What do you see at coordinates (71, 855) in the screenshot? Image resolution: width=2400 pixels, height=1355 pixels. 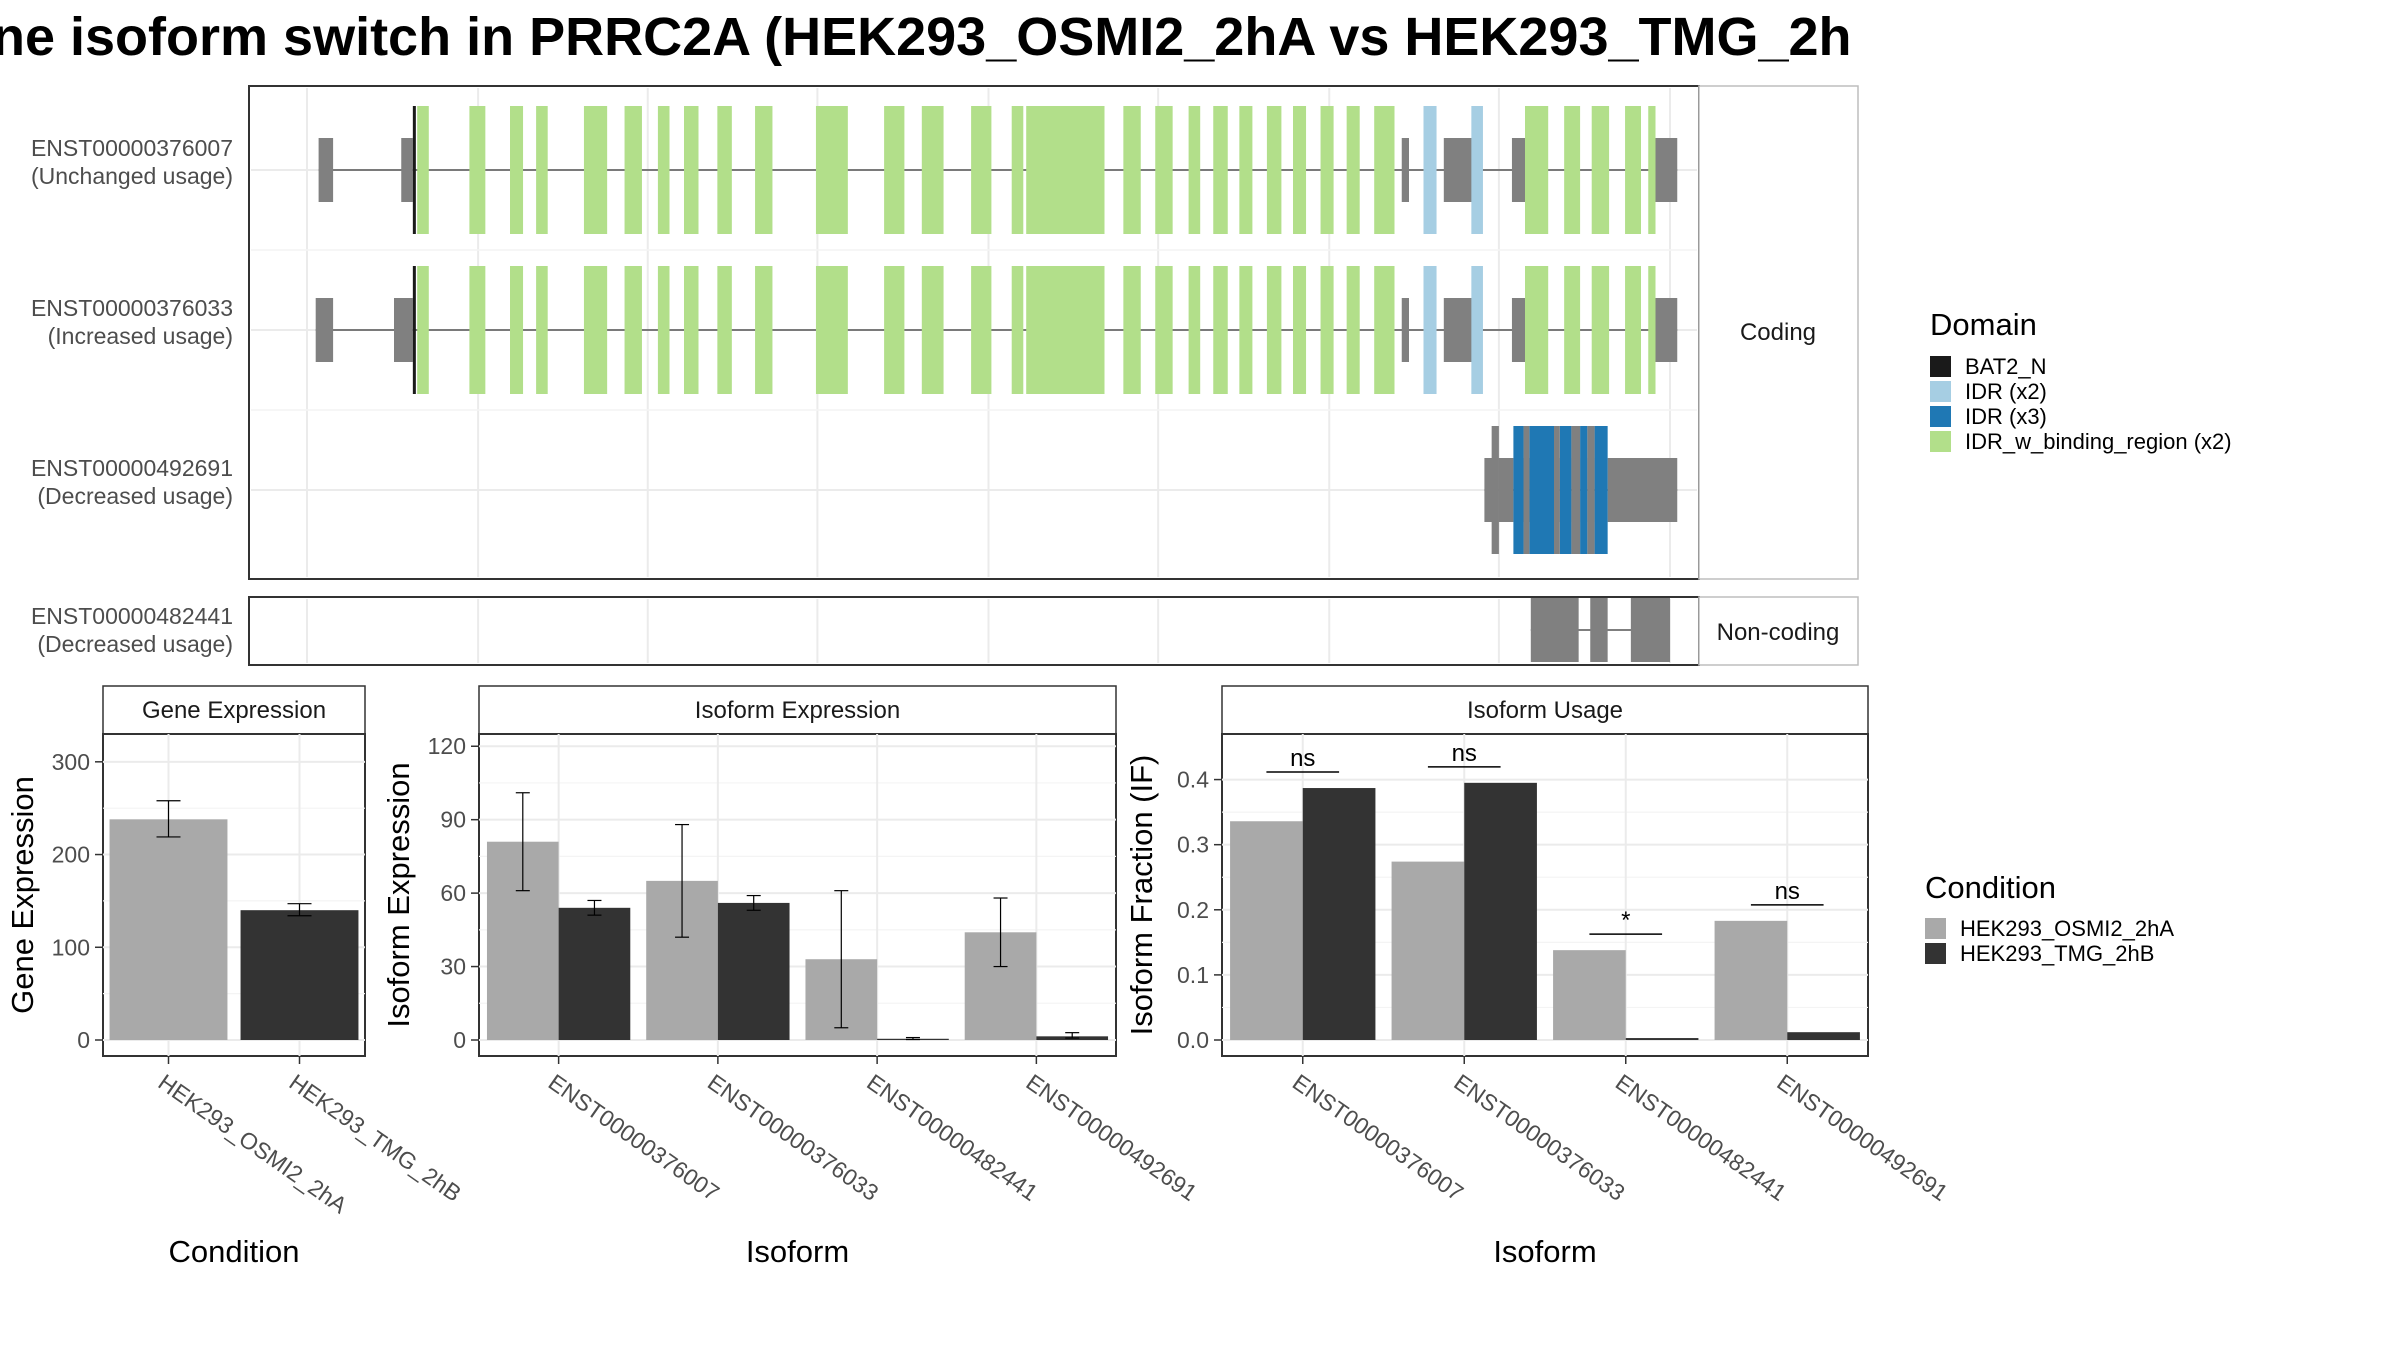 I see `y-tick-label: 200` at bounding box center [71, 855].